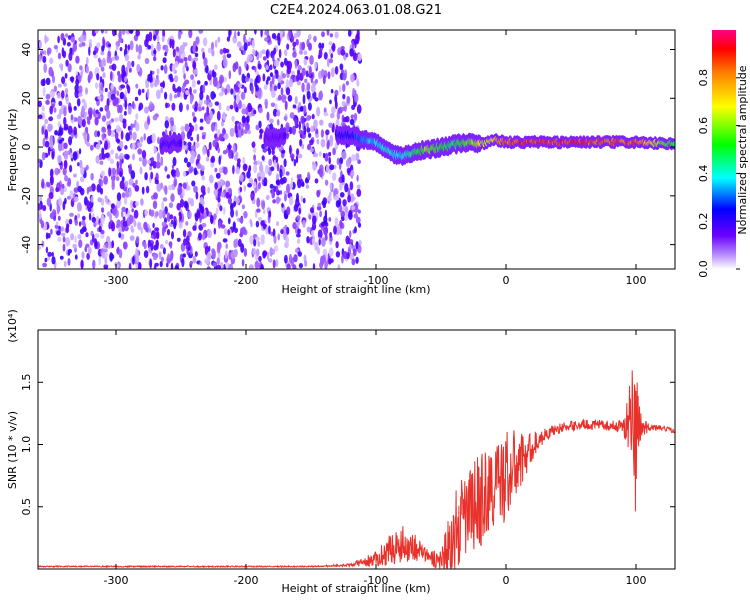  Describe the element at coordinates (116, 280) in the screenshot. I see `spectrogram-xtick-label: -300` at that location.